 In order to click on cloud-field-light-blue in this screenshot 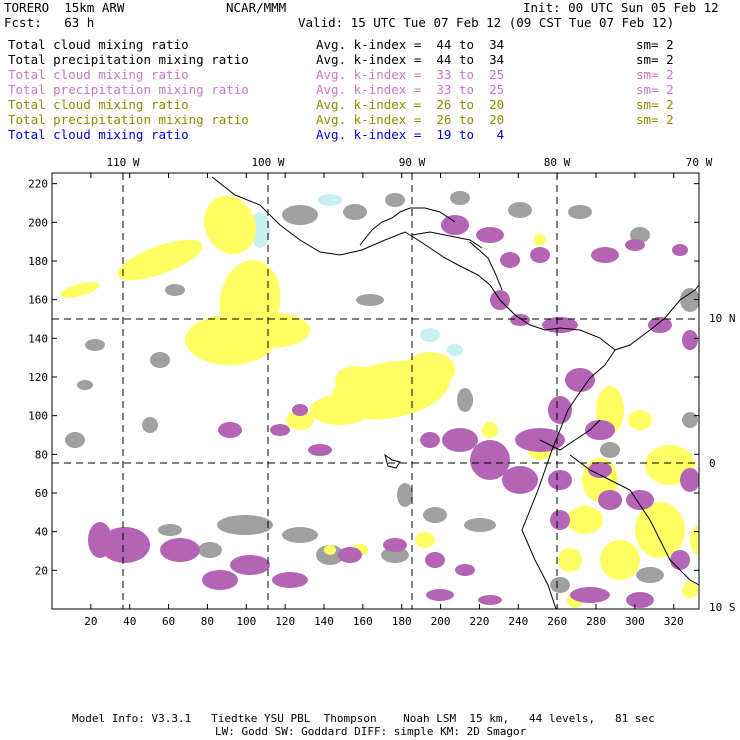, I will do `click(330, 200)`.